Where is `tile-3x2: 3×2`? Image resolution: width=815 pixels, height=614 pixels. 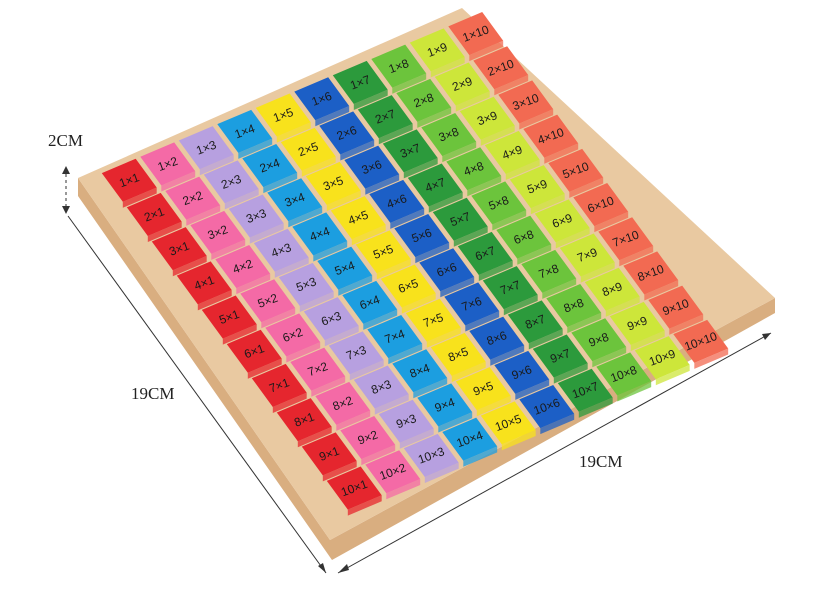
tile-3x2: 3×2 is located at coordinates (218, 235).